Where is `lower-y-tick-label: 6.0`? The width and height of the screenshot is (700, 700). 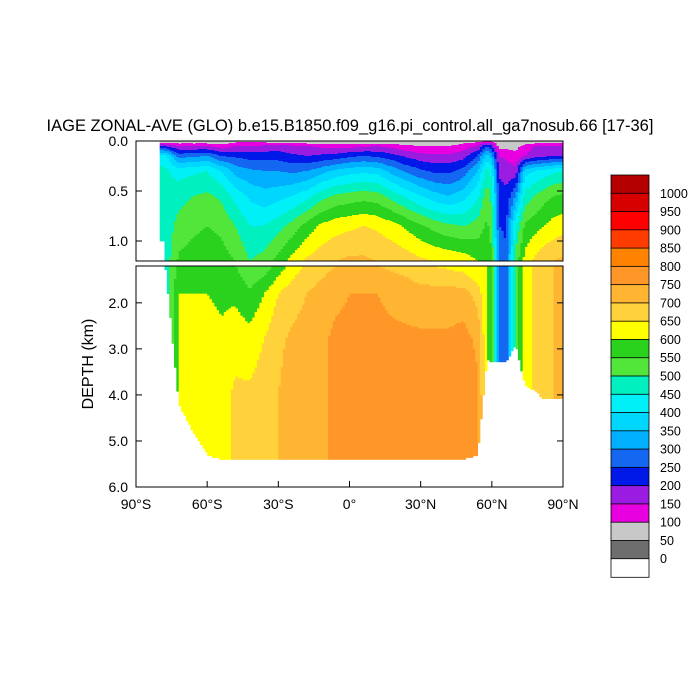
lower-y-tick-label: 6.0 is located at coordinates (119, 487).